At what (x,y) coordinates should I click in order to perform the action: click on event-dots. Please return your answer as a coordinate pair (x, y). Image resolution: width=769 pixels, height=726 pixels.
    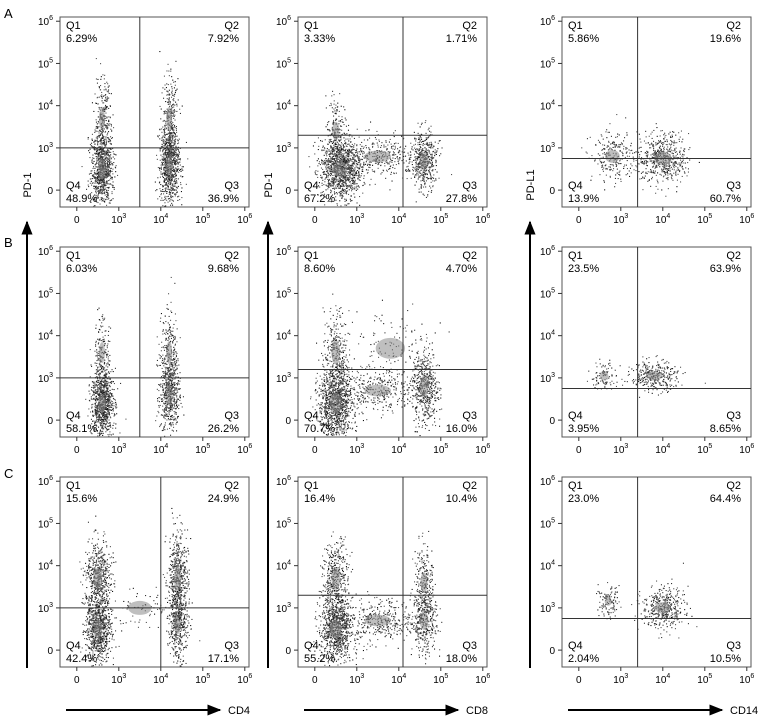
    Looking at the image, I should click on (640, 155).